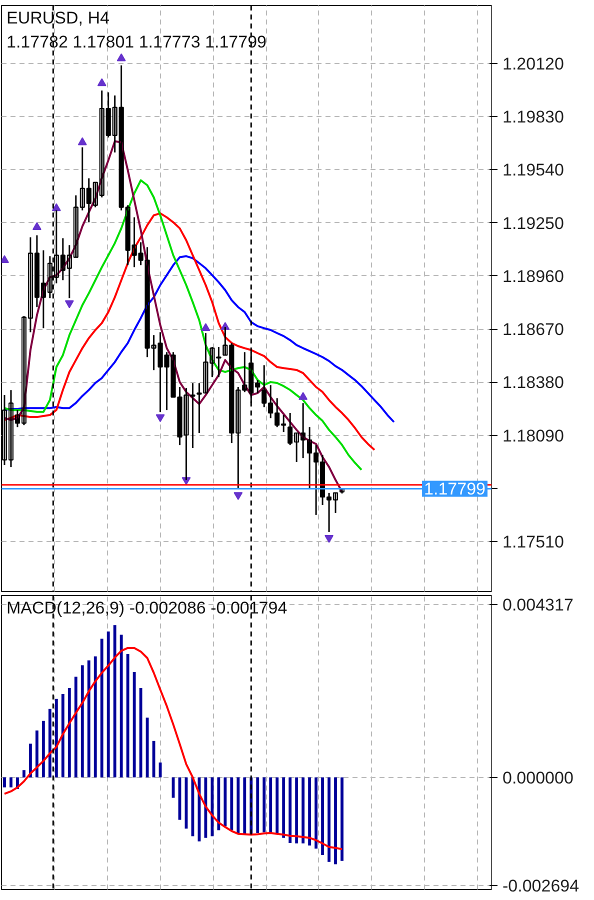 The width and height of the screenshot is (594, 900). Describe the element at coordinates (533, 330) in the screenshot. I see `y-tick-label: 1.18670` at that location.